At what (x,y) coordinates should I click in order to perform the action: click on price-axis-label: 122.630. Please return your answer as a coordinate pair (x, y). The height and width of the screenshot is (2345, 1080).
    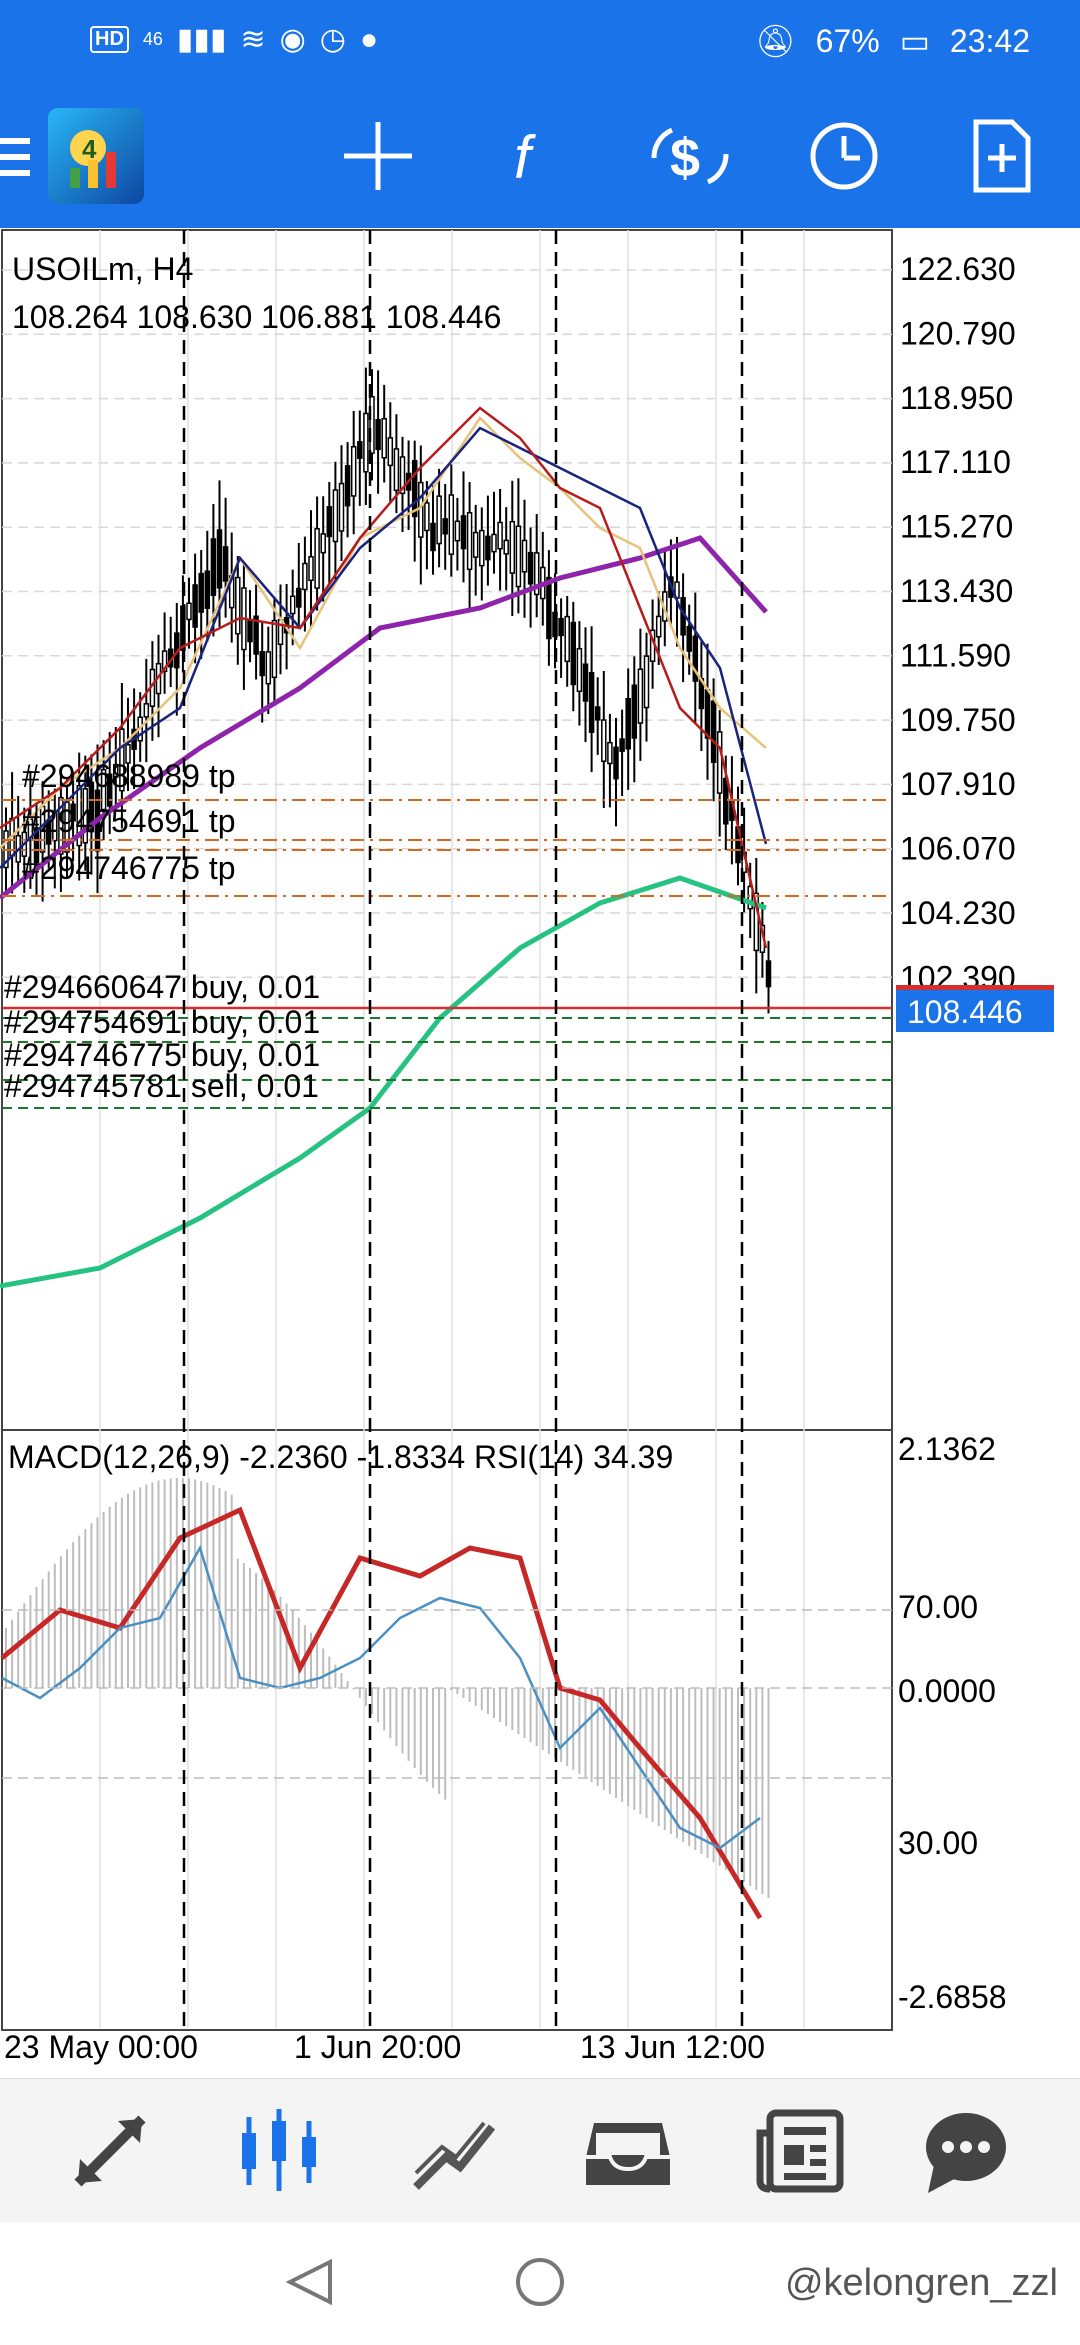
    Looking at the image, I should click on (958, 269).